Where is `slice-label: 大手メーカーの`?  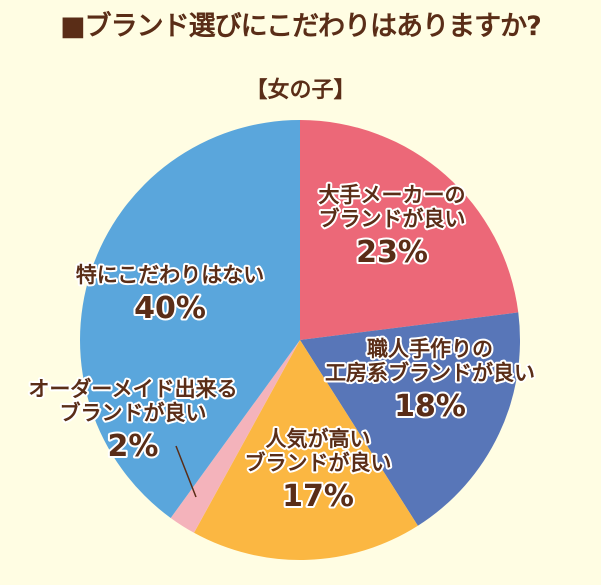
slice-label: 大手メーカーの is located at coordinates (392, 195).